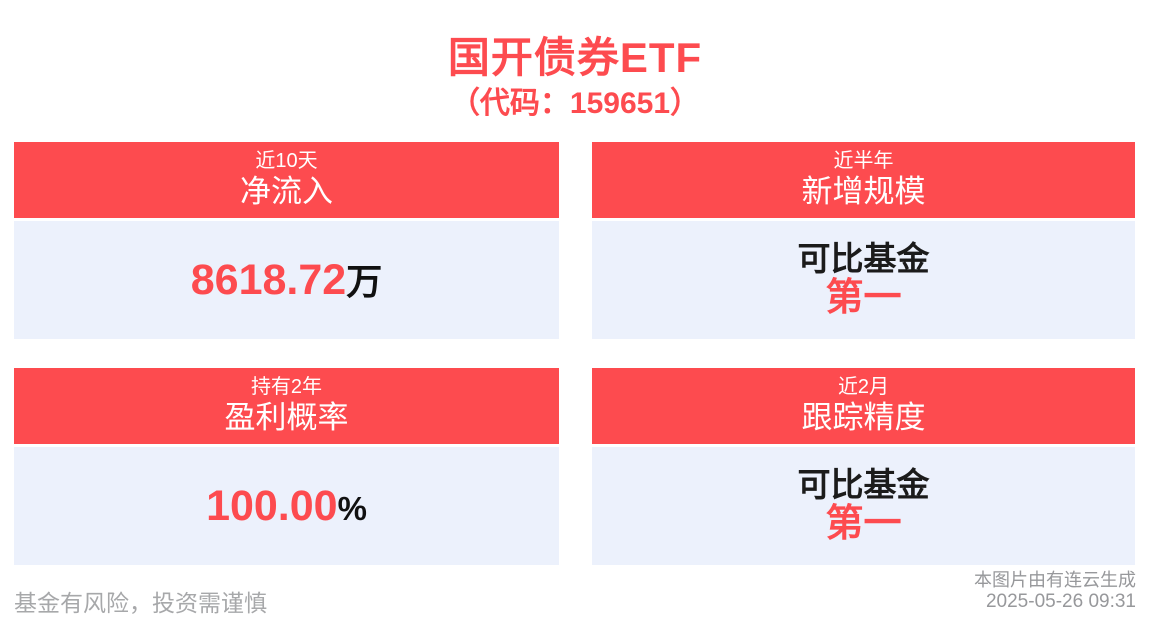 Image resolution: width=1150 pixels, height=632 pixels. What do you see at coordinates (140, 603) in the screenshot?
I see `risk-disclaimer-text: 基金有风险，投资需谨慎` at bounding box center [140, 603].